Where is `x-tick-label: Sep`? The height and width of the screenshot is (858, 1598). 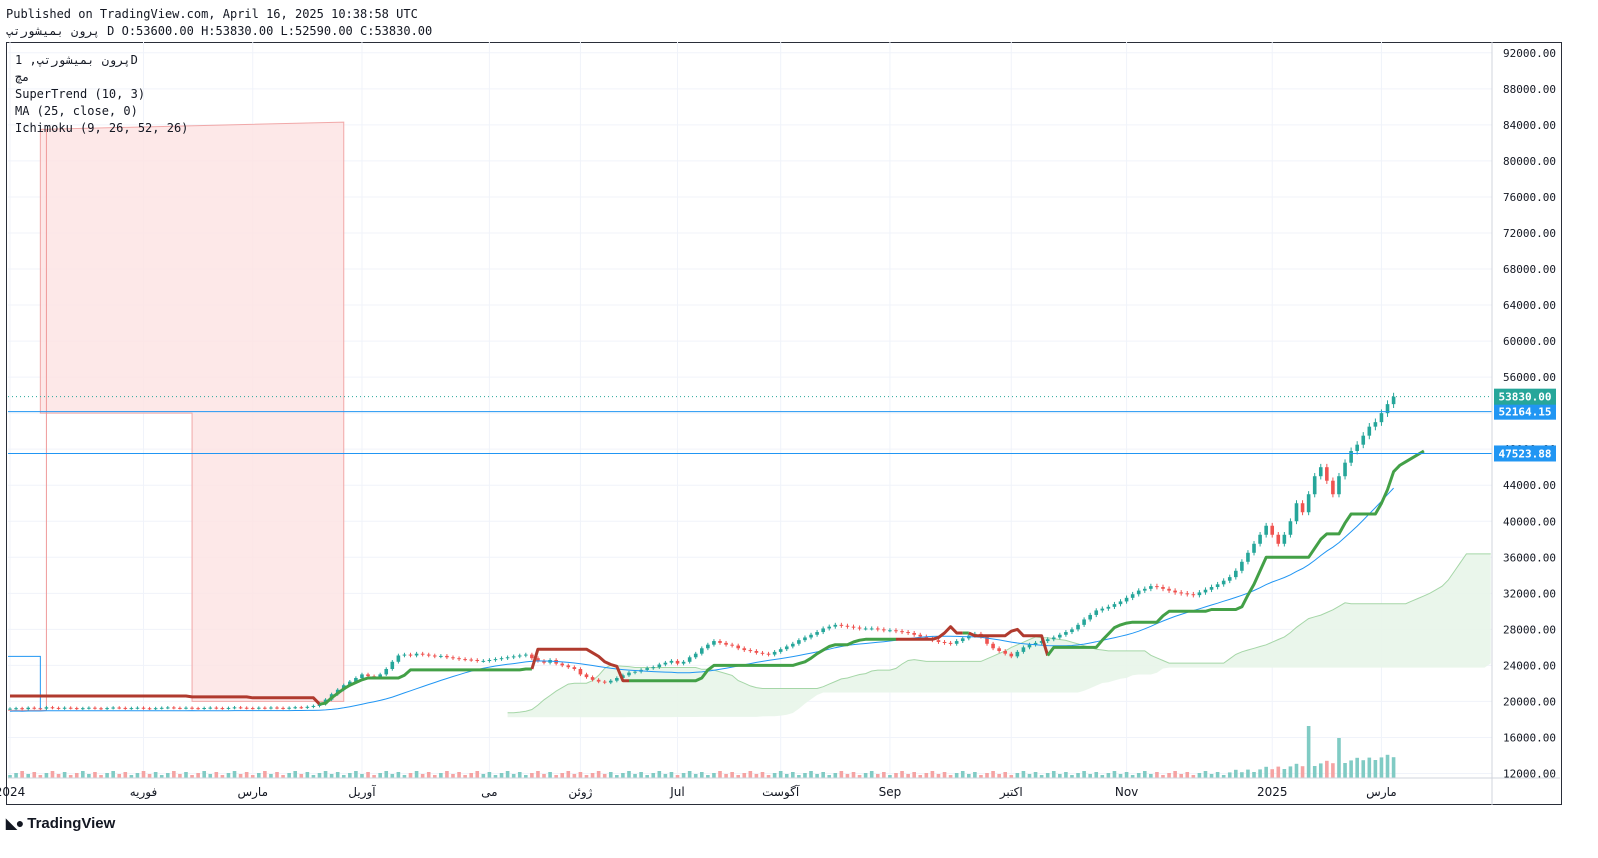
x-tick-label: Sep is located at coordinates (890, 792).